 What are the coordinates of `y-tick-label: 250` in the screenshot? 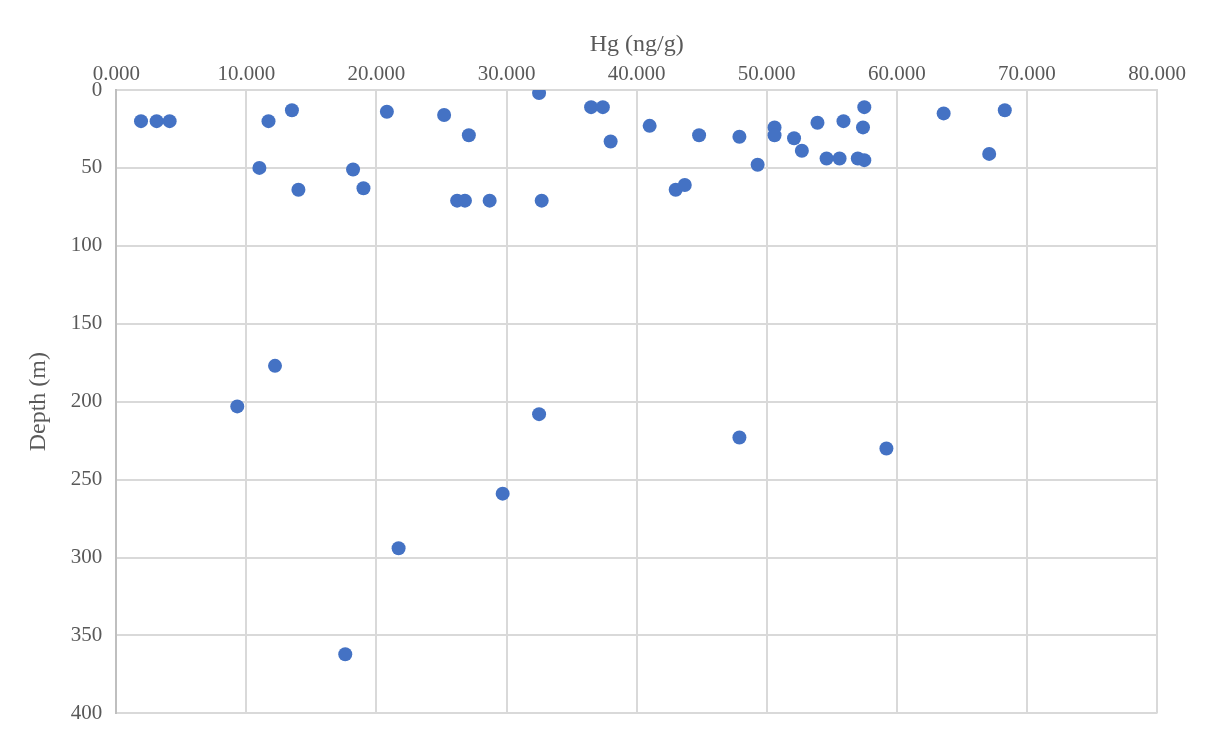 It's located at (86, 478).